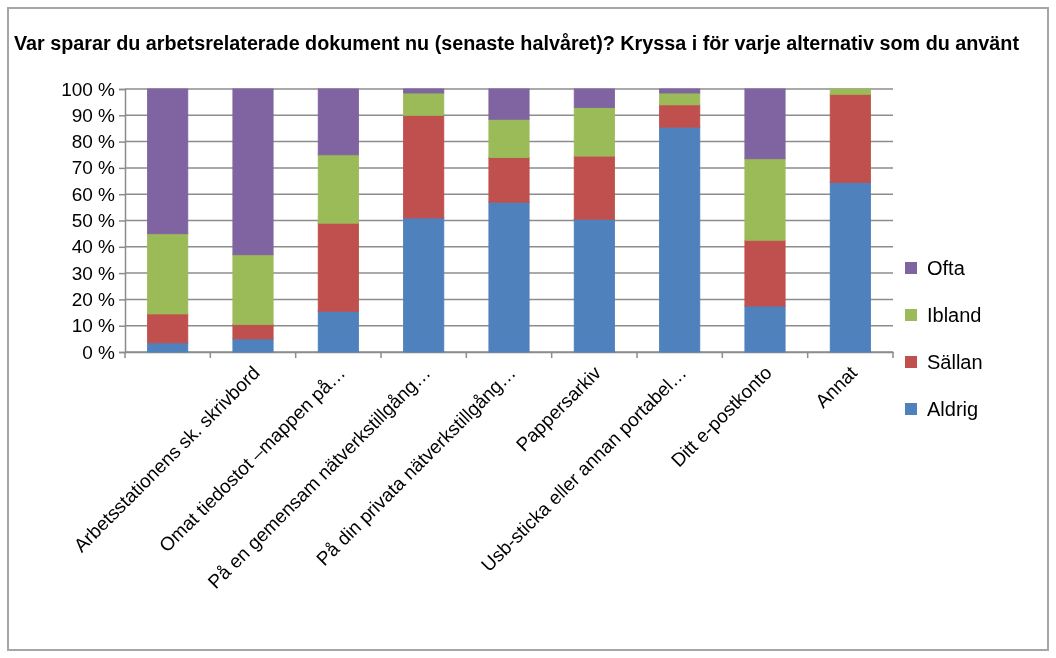 The image size is (1056, 658). I want to click on y-tick-label: 80 %, so click(93, 142).